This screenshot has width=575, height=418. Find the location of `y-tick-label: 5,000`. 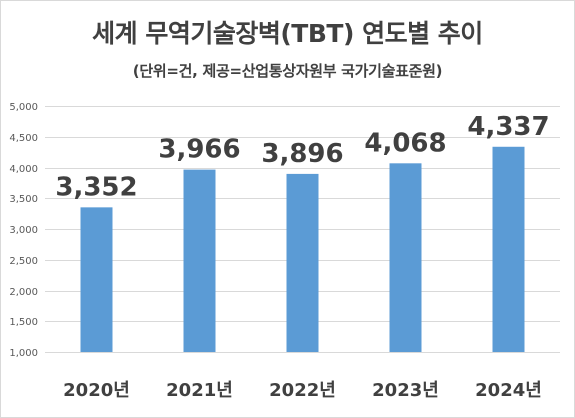

y-tick-label: 5,000 is located at coordinates (23, 107).